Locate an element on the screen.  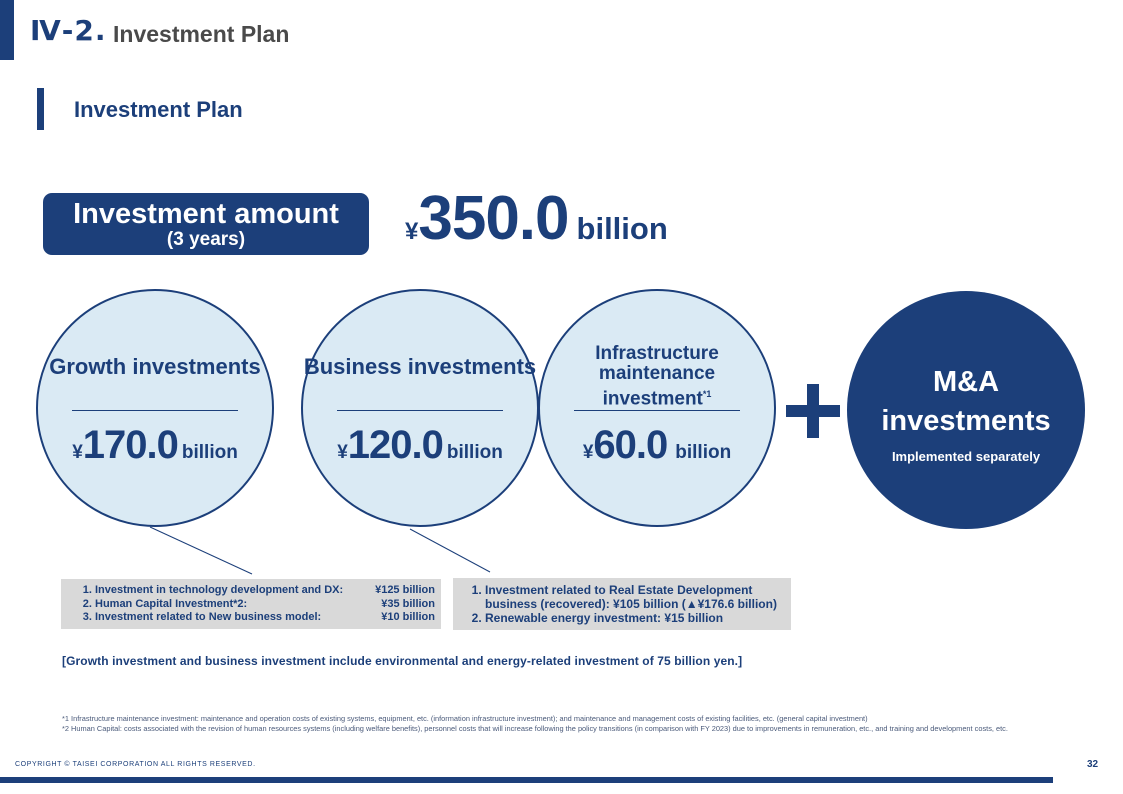
circle-title: Business investments is located at coordinates (420, 366).